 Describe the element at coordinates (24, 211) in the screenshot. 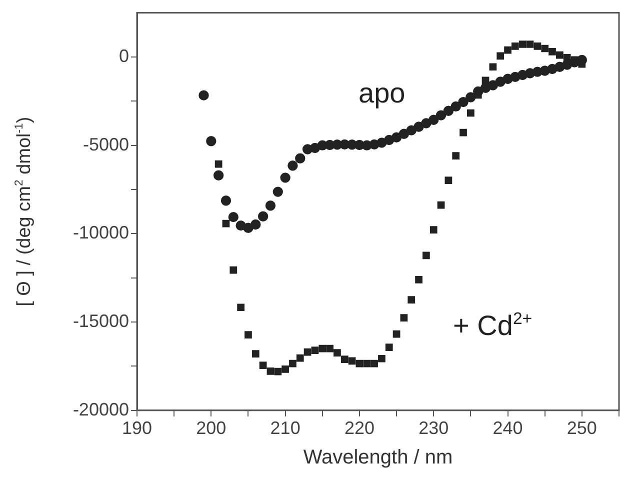

I see `y-axis-title: [ Θ ] / (deg cm2 dmol-1)` at that location.